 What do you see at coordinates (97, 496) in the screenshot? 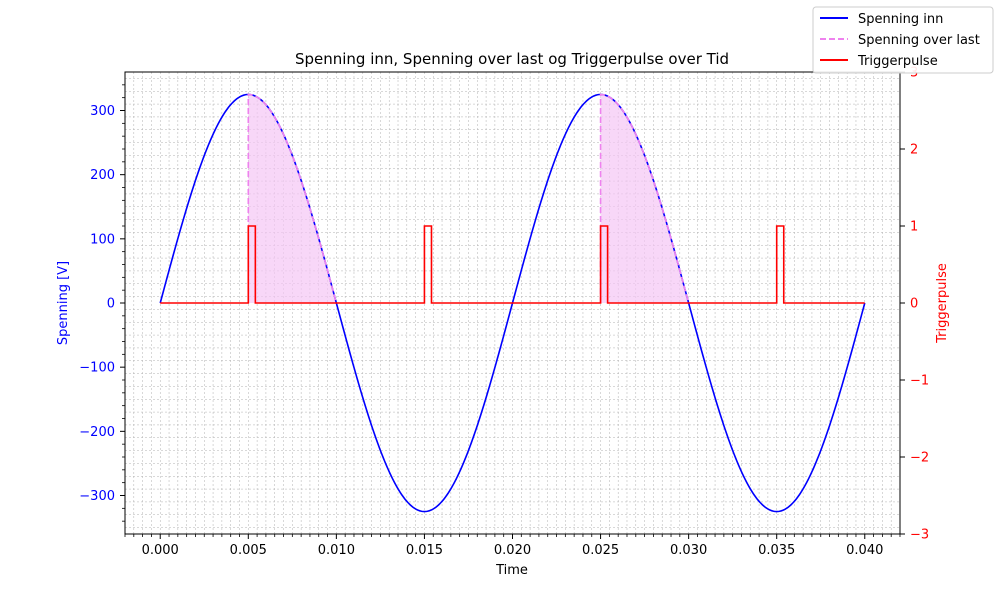
I see `y-left-tick-label: −300` at bounding box center [97, 496].